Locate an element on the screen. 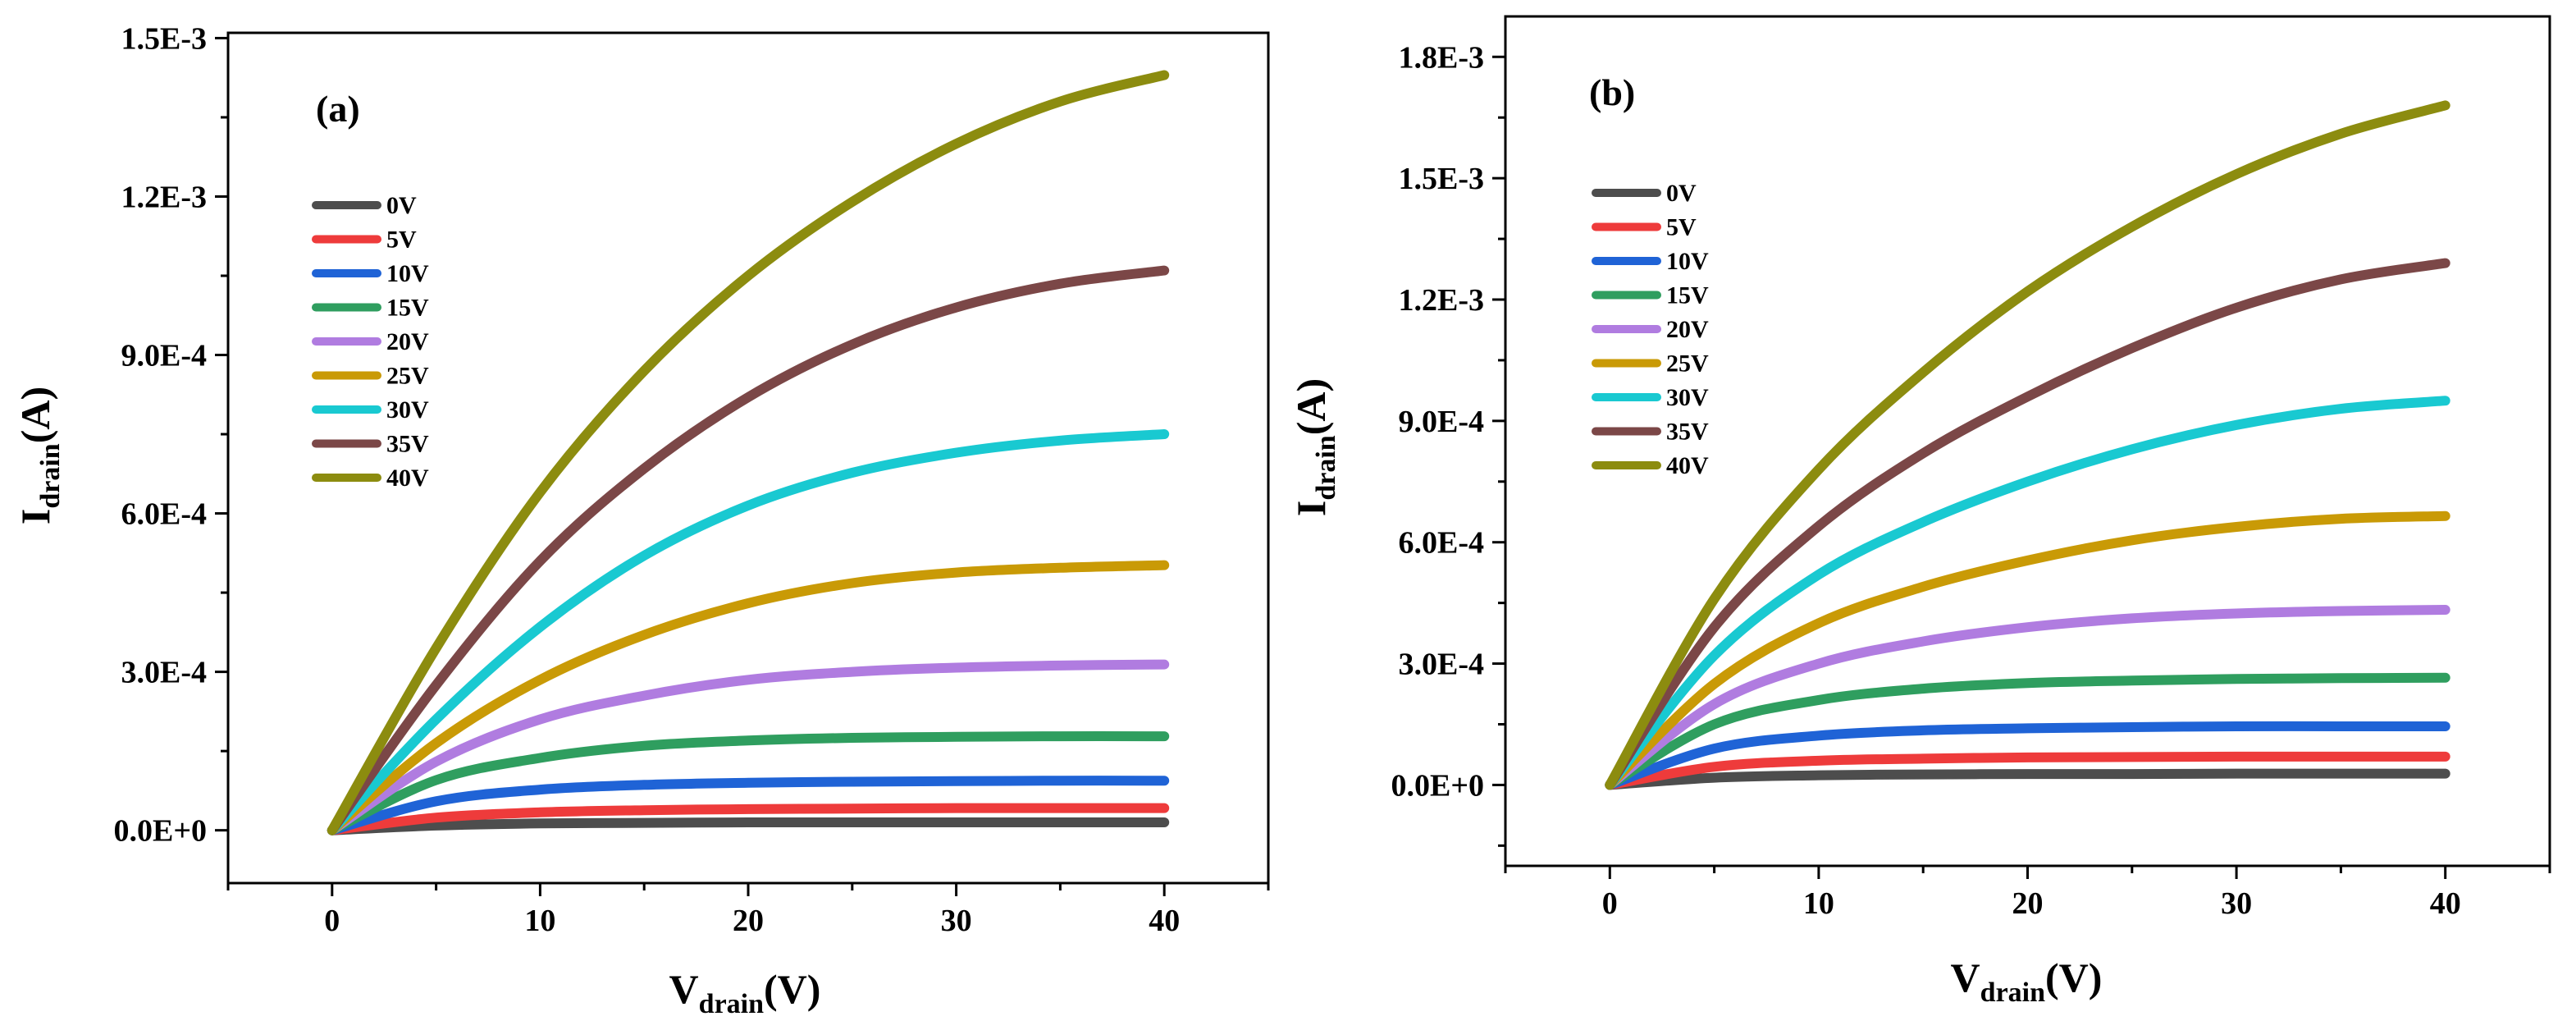  panel-a-series-25V is located at coordinates (749, 697).